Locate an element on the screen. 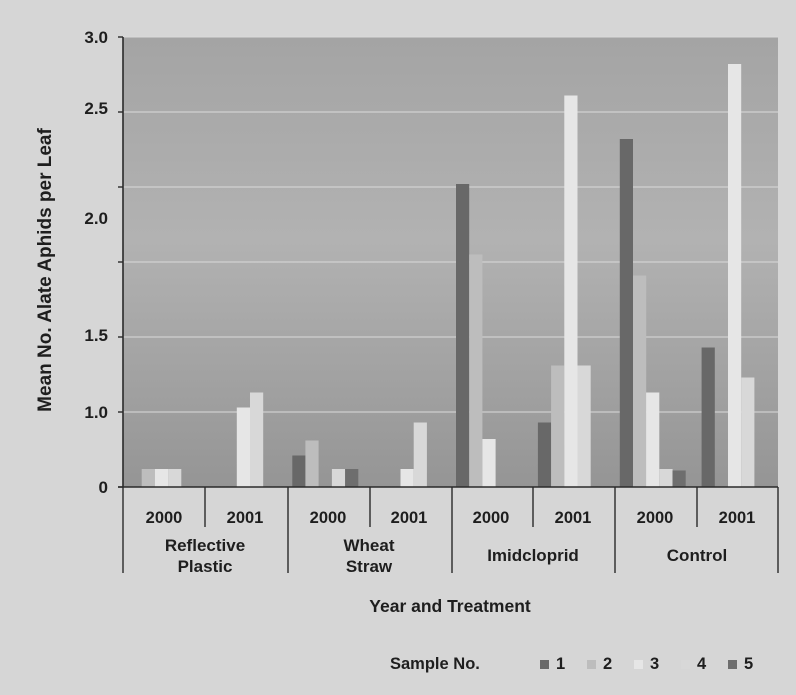  legend-label-3: 3 is located at coordinates (654, 664).